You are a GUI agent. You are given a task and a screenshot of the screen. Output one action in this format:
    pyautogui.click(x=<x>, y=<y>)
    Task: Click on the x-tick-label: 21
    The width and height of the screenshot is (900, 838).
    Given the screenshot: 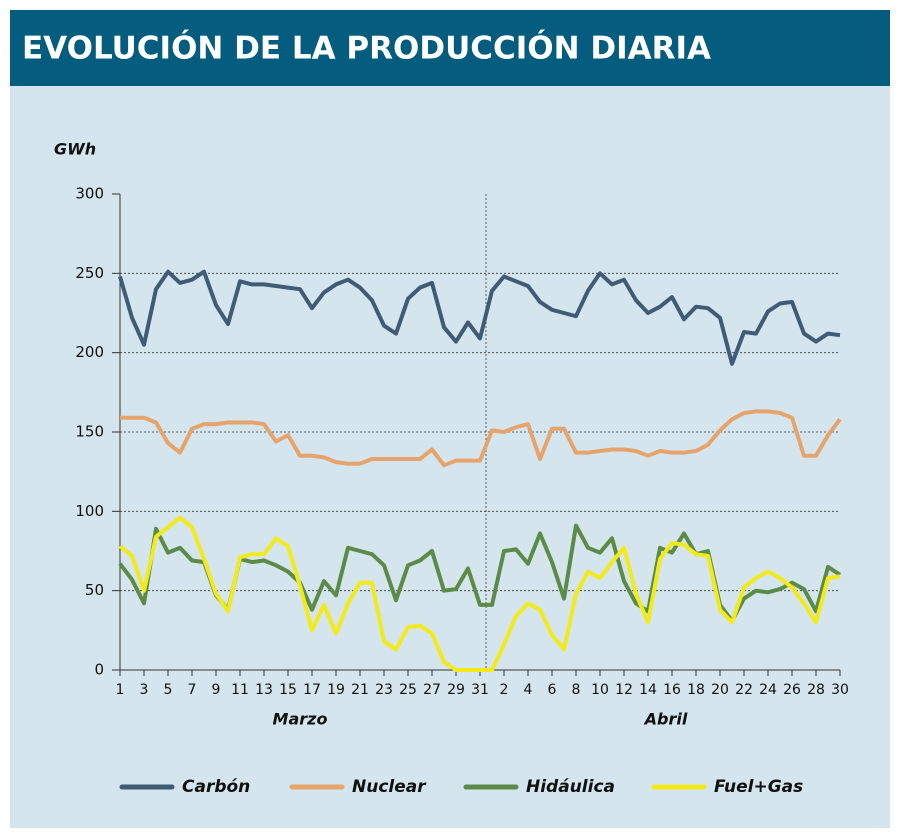 What is the action you would take?
    pyautogui.click(x=360, y=690)
    